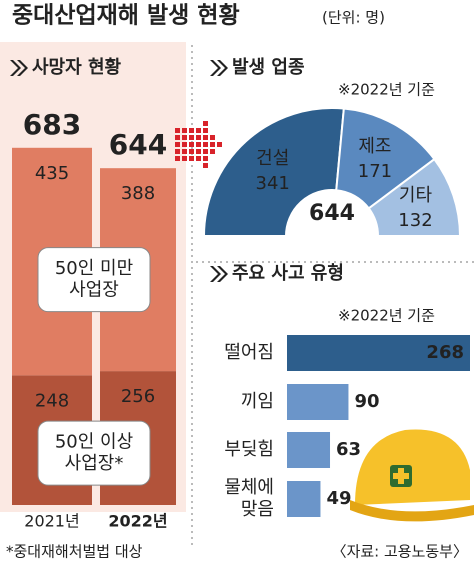 The height and width of the screenshot is (566, 474). I want to click on title: 중대산업재해 발생 현황, so click(126, 16).